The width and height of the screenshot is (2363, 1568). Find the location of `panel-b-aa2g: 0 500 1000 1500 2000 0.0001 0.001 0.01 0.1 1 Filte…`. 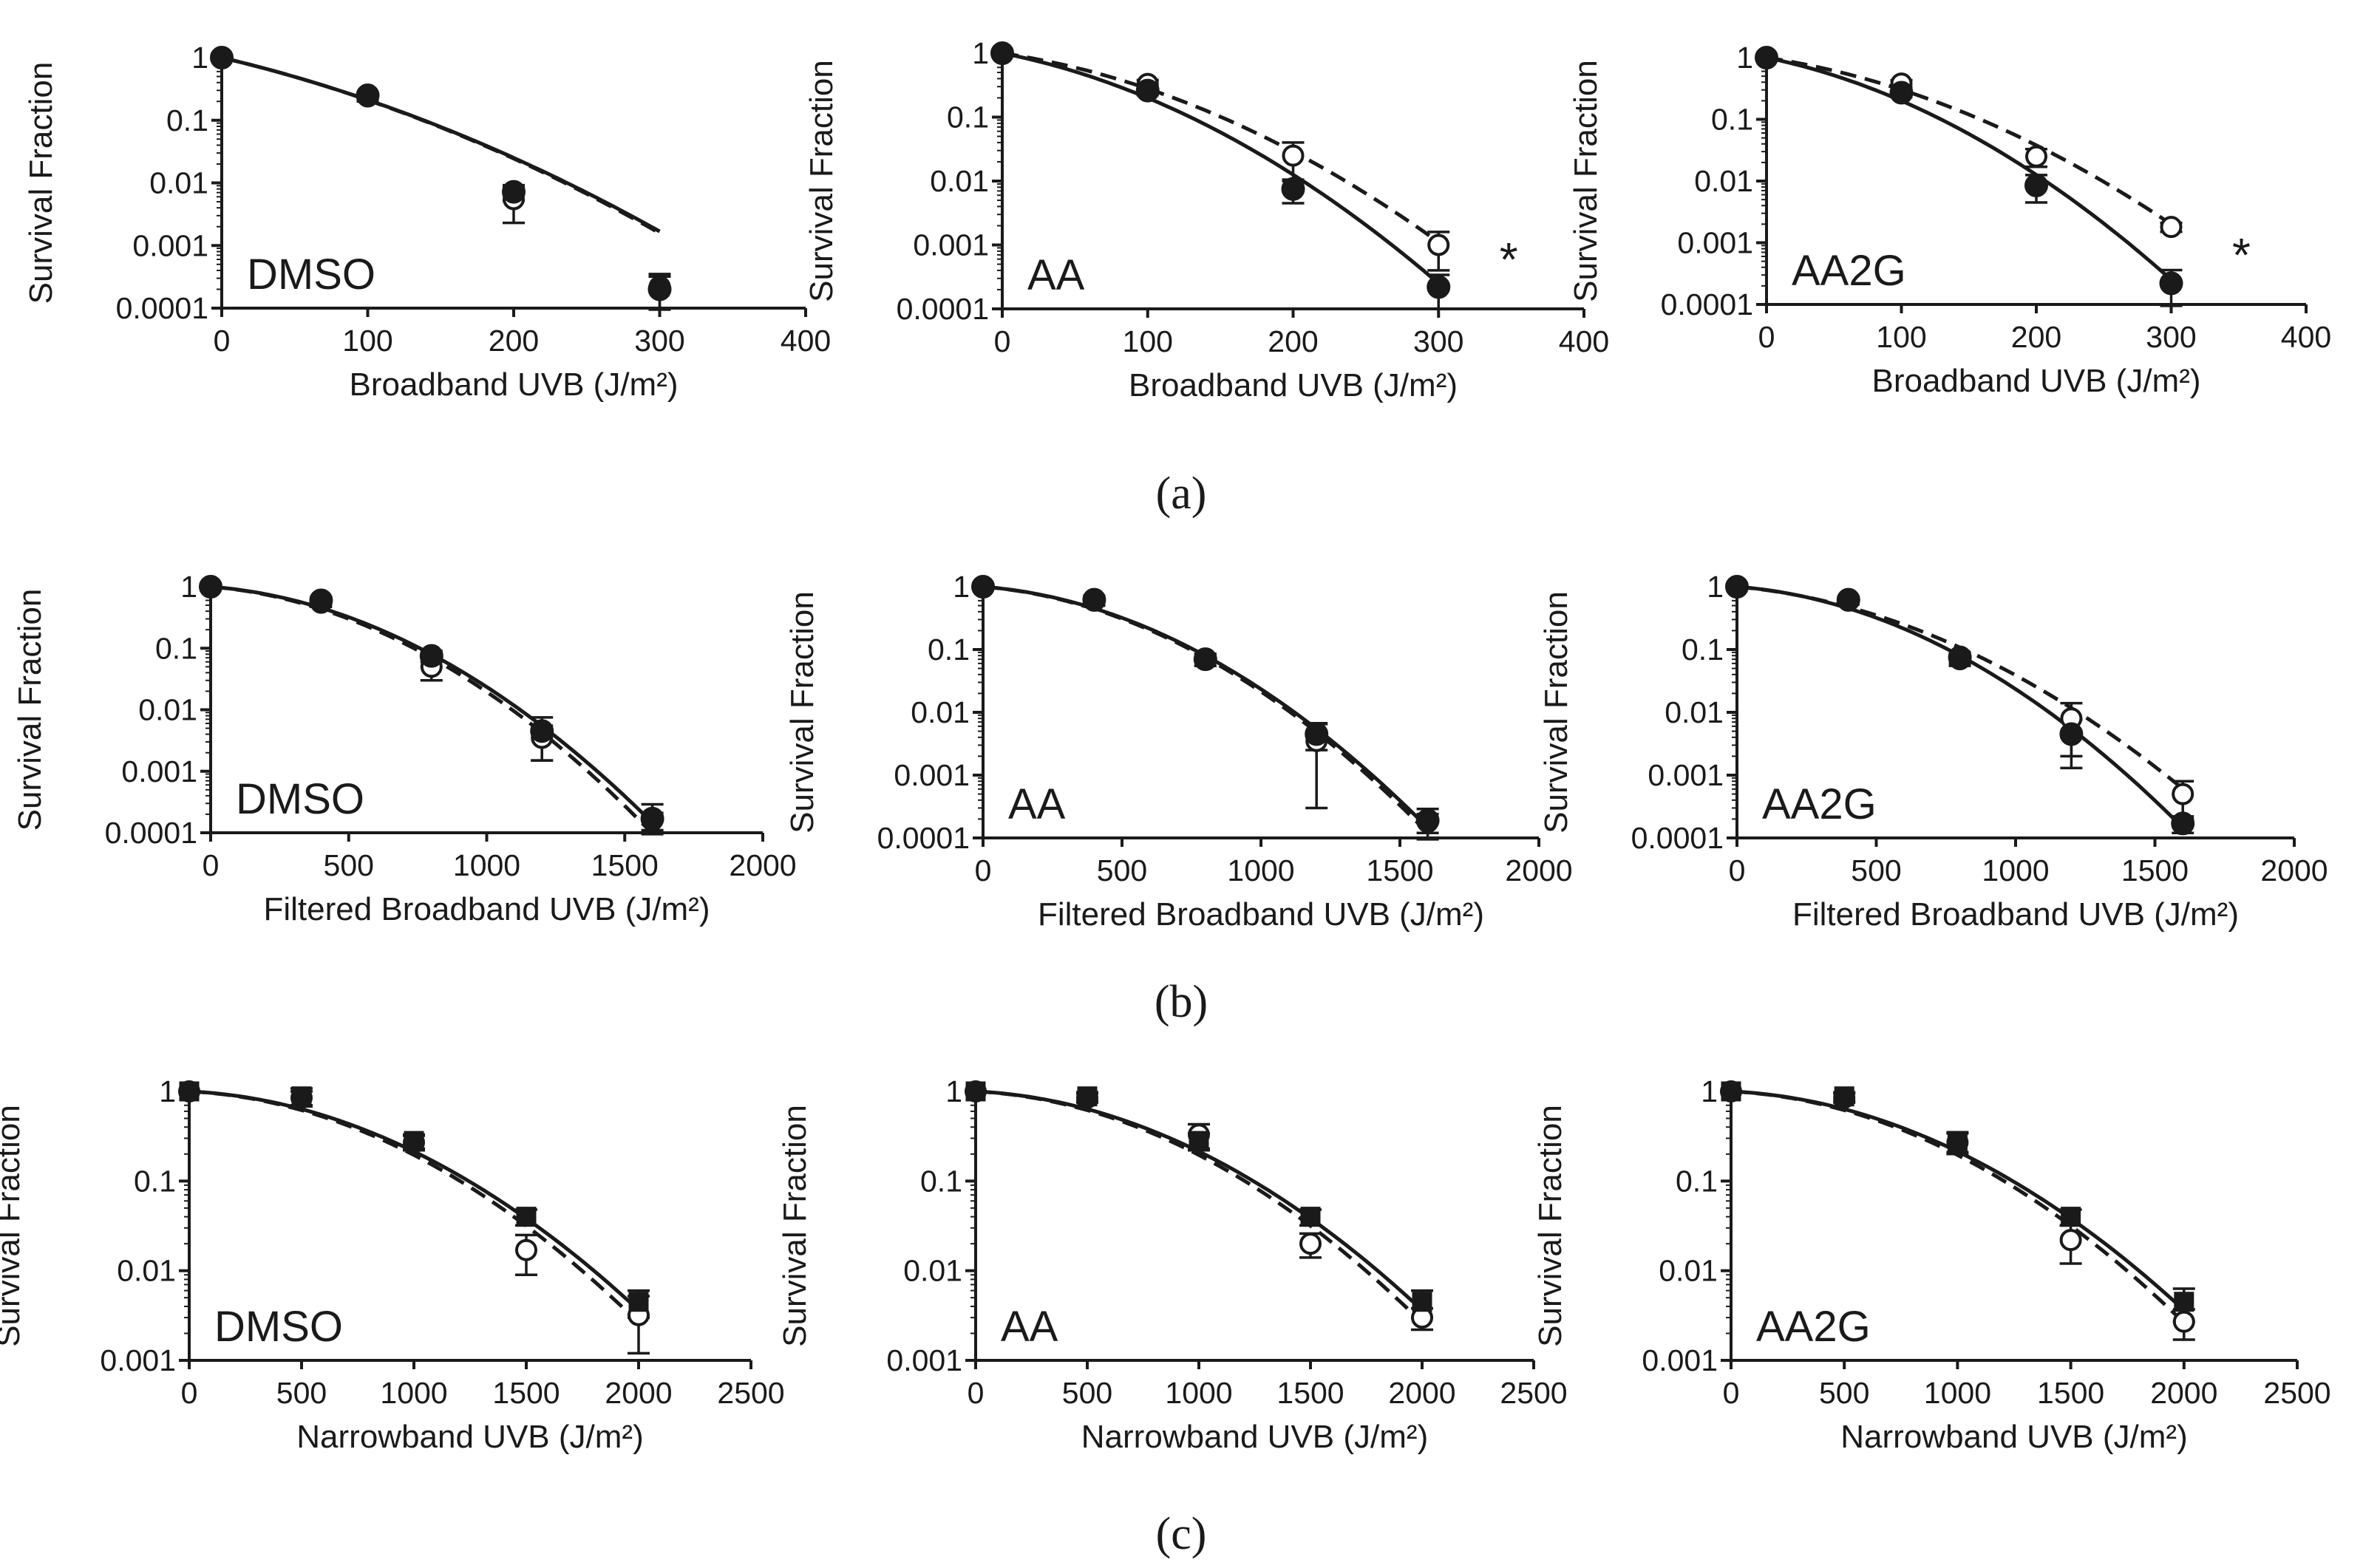

panel-b-aa2g: 0 500 1000 1500 2000 0.0001 0.001 0.01 0.1 1 Filte… is located at coordinates (1933, 752).